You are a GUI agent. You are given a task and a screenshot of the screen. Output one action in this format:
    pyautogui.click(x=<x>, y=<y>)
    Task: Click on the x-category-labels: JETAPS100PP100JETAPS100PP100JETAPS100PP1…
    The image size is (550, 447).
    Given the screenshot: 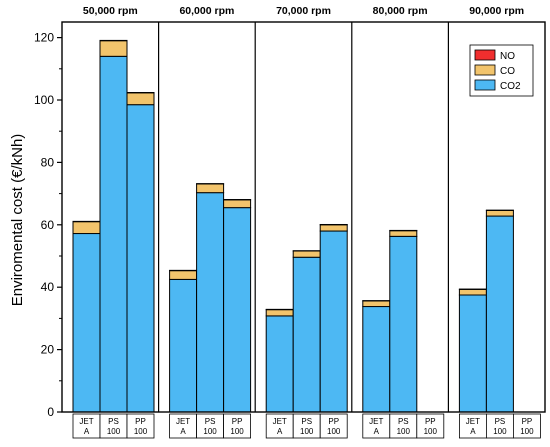 What is the action you would take?
    pyautogui.click(x=306, y=426)
    